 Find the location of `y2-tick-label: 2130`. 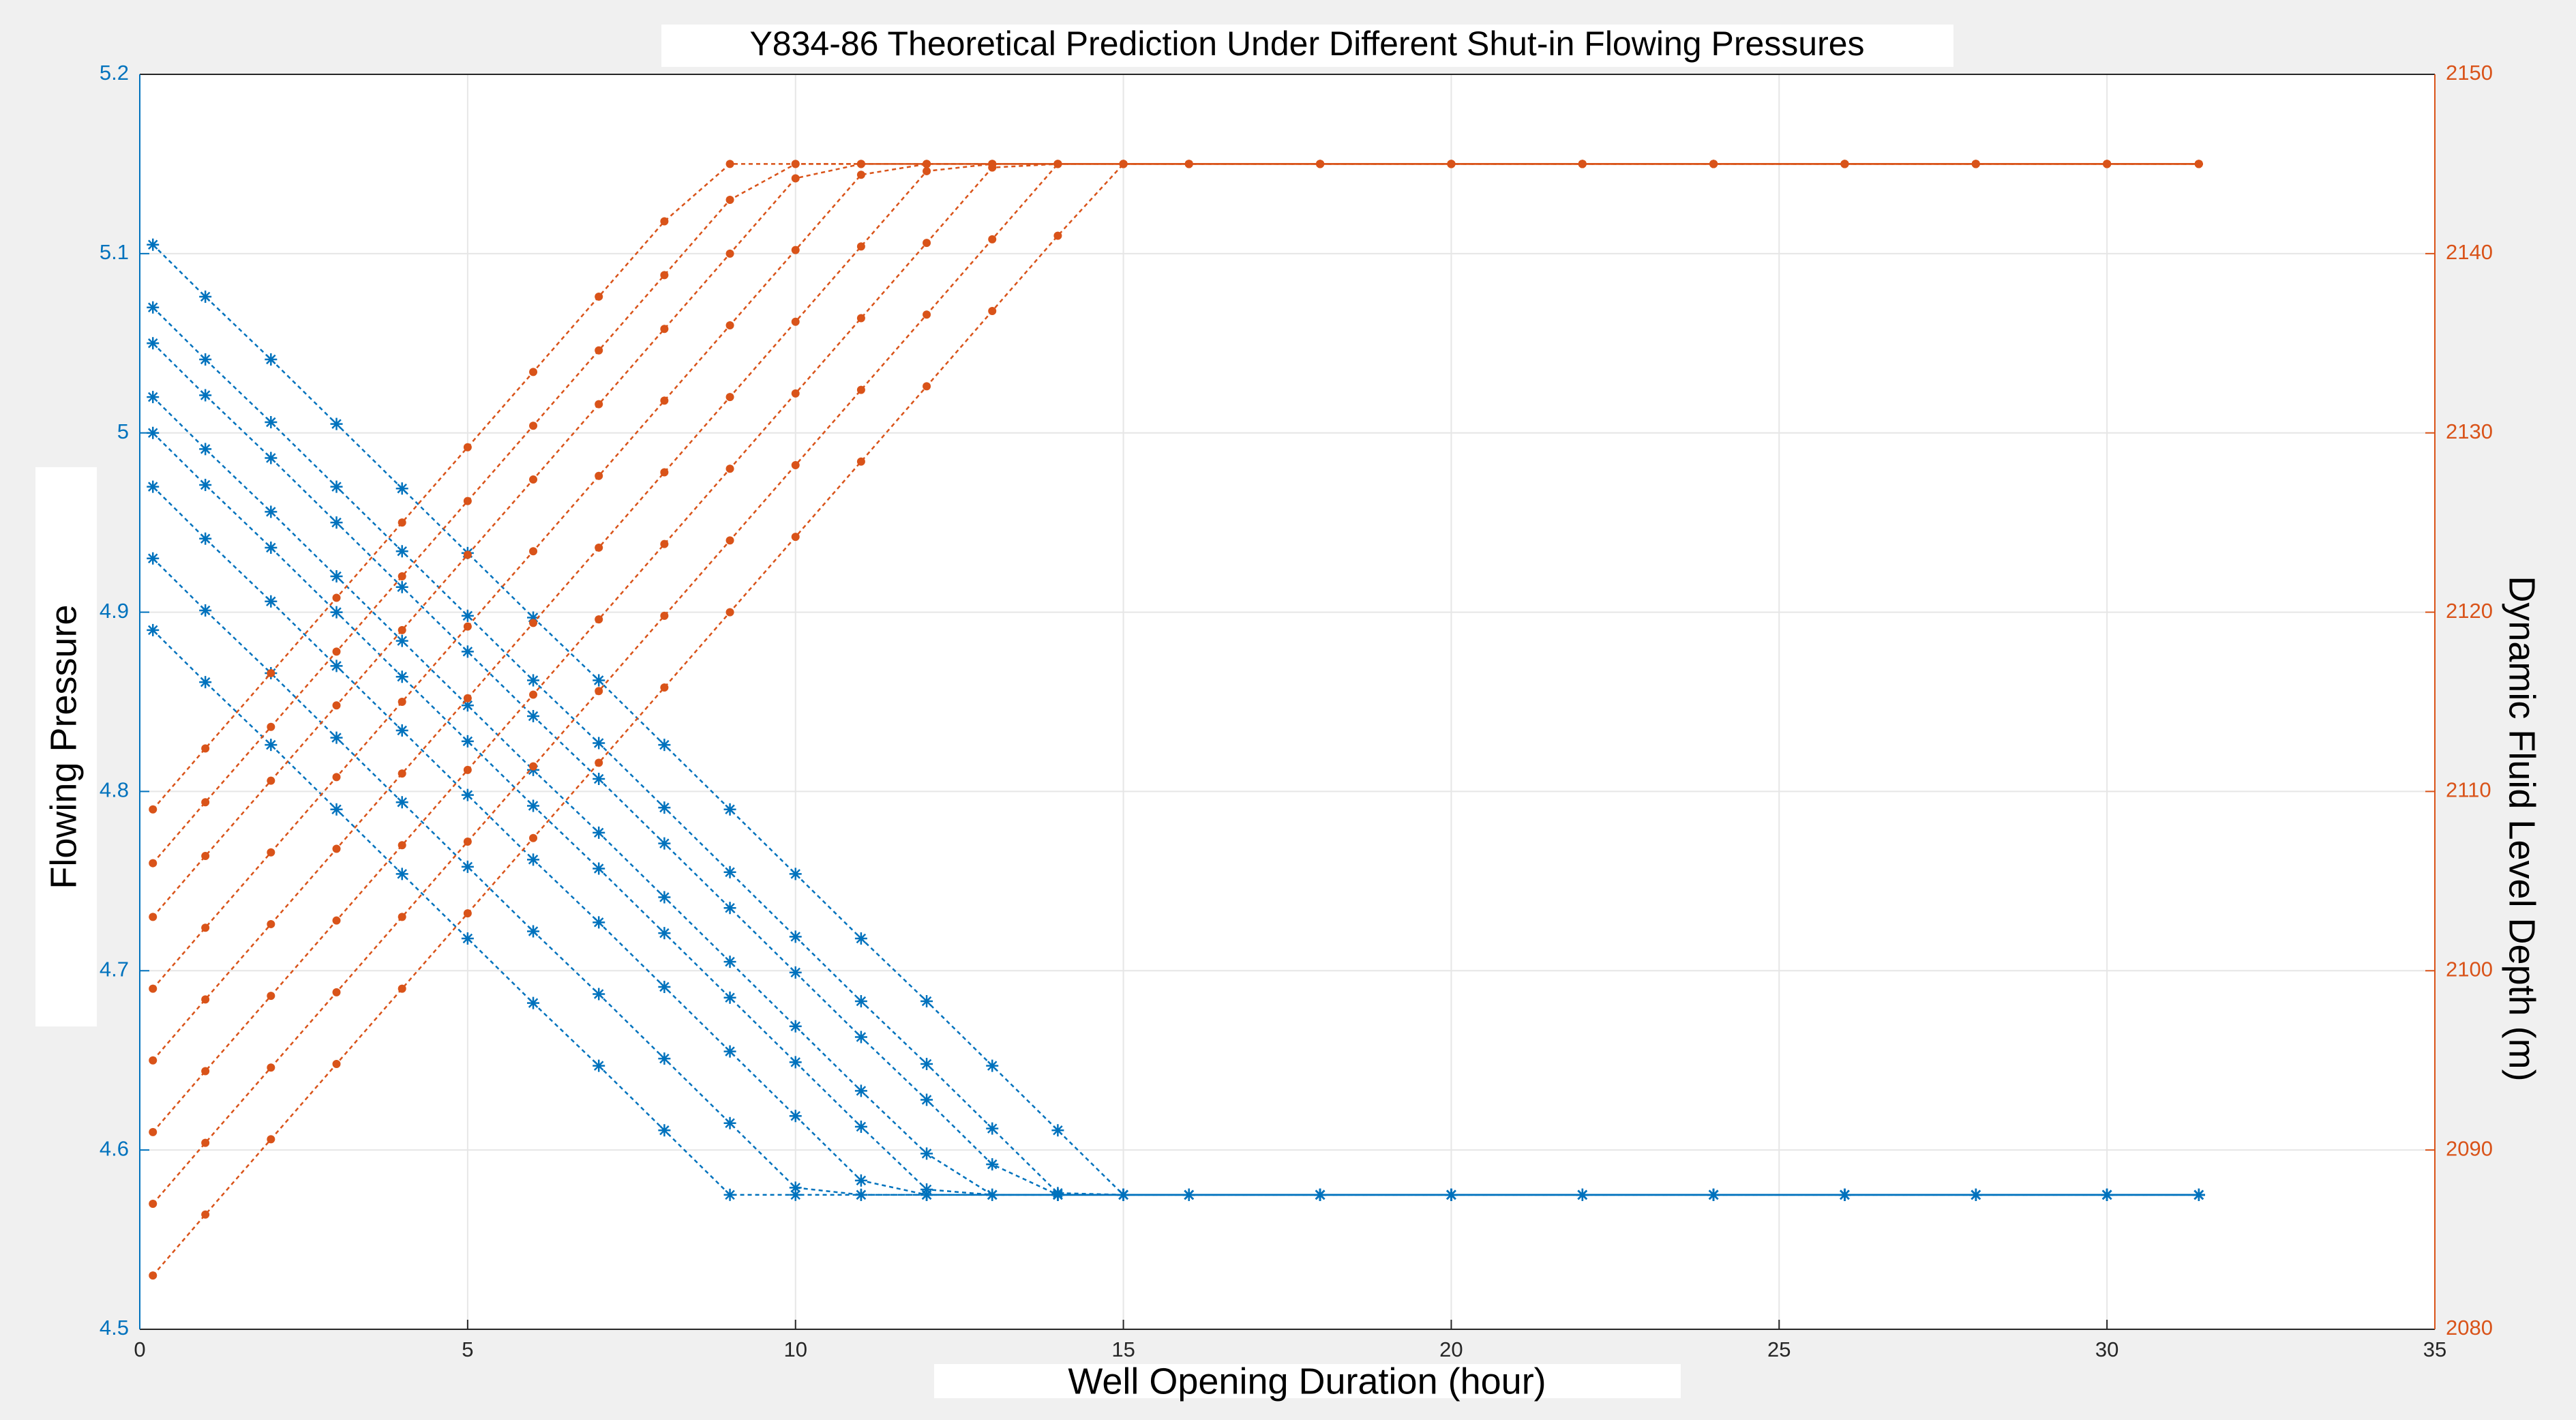

y2-tick-label: 2130 is located at coordinates (2469, 431).